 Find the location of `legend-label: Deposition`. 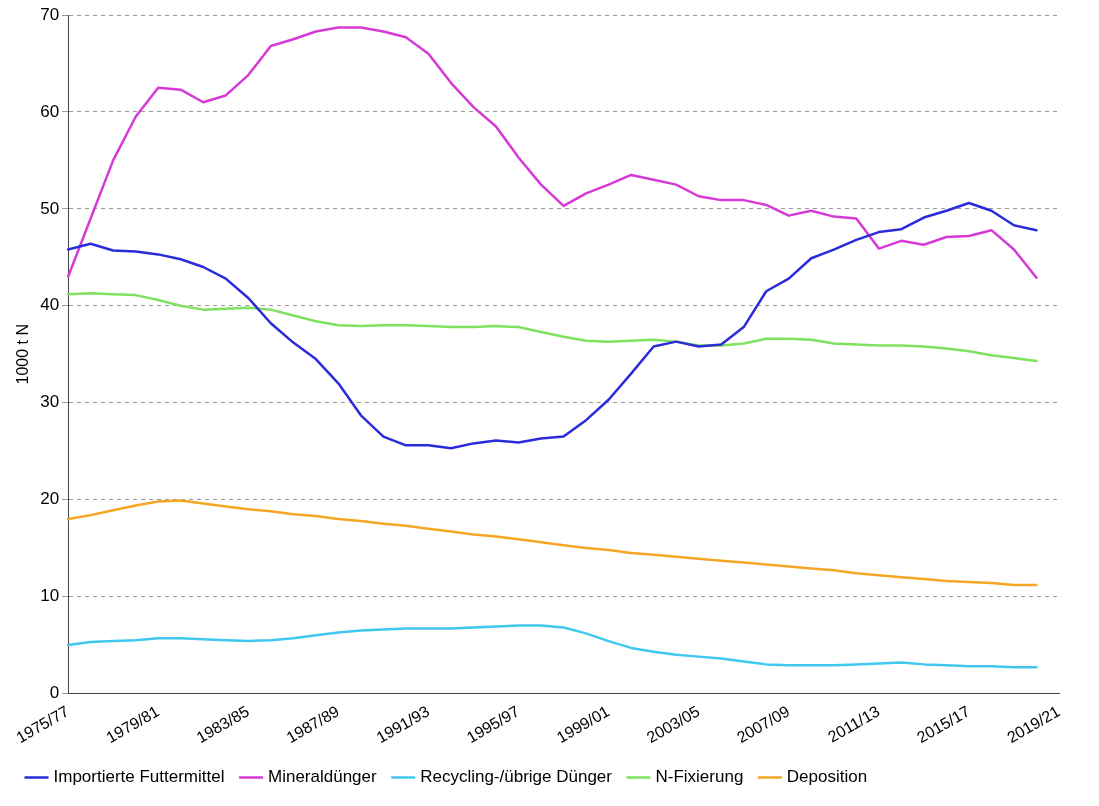

legend-label: Deposition is located at coordinates (827, 777).